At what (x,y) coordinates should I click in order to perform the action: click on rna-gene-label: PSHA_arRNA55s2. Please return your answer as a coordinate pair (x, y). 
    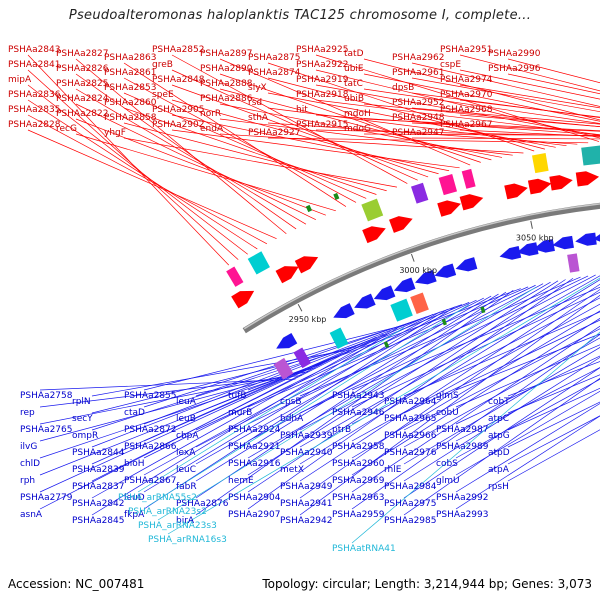
    Looking at the image, I should click on (157, 498).